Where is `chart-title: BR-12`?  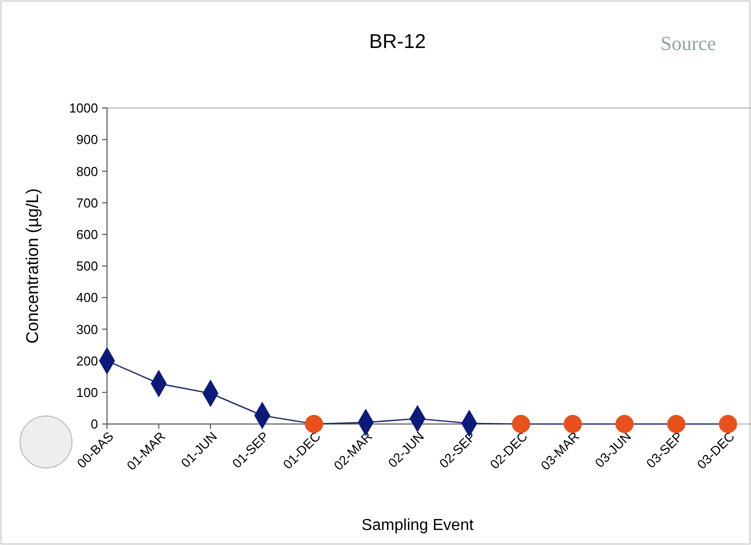
chart-title: BR-12 is located at coordinates (397, 42).